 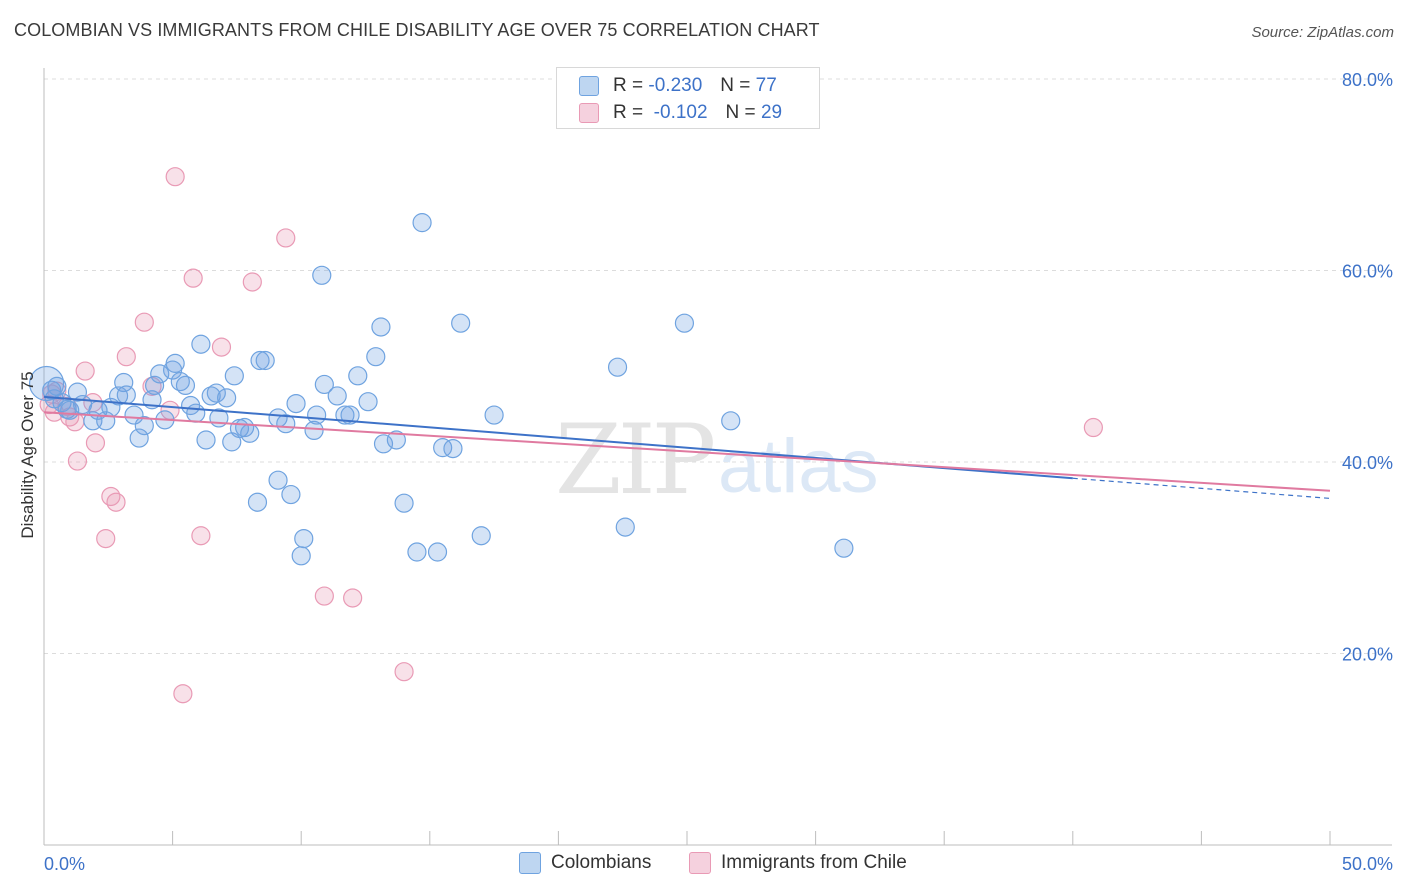 I want to click on correlation-legend: R = -0.230 N = 77 R = -0.102 N = 29, so click(x=688, y=98).